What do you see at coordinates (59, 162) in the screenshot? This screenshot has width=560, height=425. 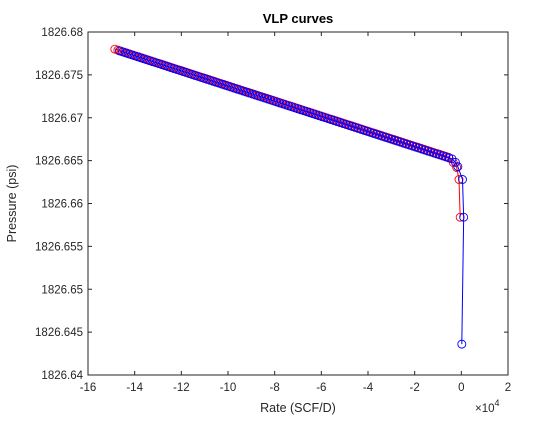 I see `y-tick-label: 1826.665` at bounding box center [59, 162].